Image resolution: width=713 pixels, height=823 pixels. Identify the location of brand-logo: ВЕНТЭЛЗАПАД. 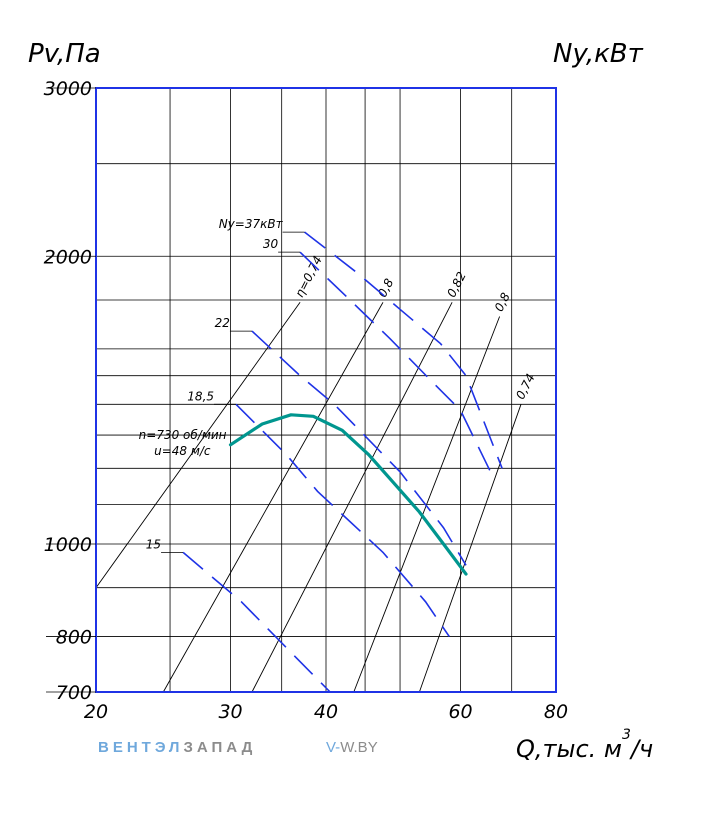
(177, 747).